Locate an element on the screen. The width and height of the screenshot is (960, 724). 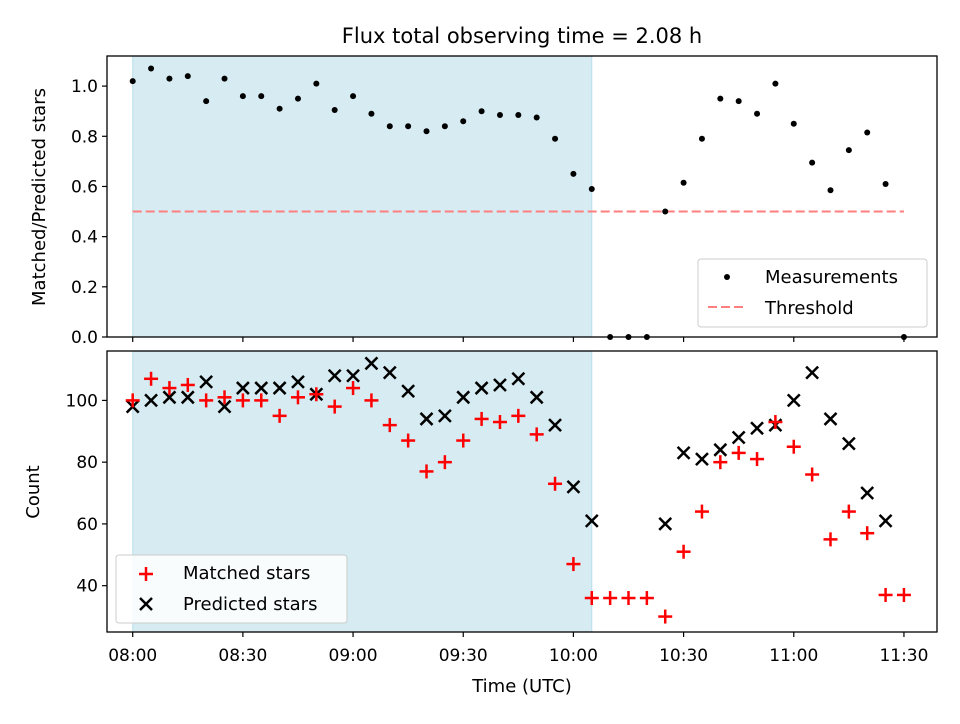
bottom-y-tick-label: 60 is located at coordinates (87, 525).